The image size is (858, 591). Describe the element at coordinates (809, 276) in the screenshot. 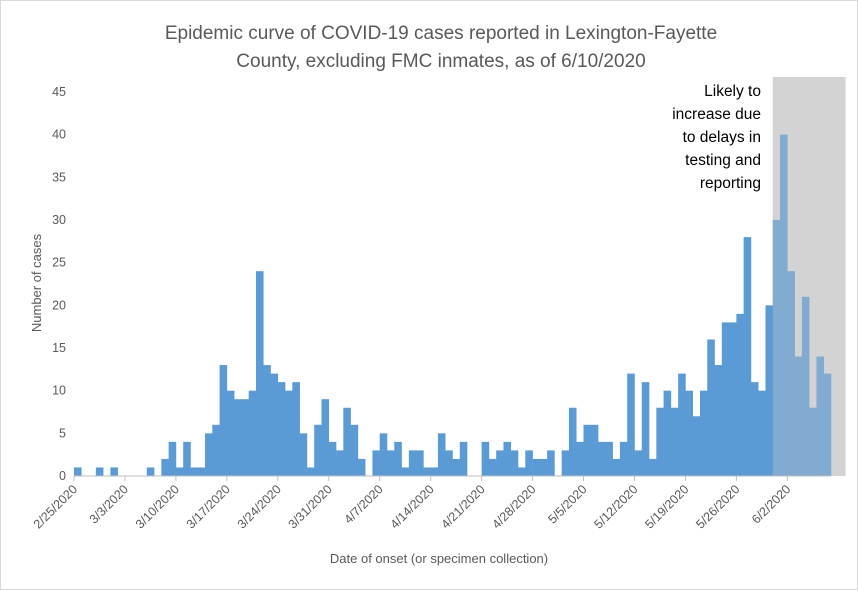

I see `shaded-region-overlay` at that location.